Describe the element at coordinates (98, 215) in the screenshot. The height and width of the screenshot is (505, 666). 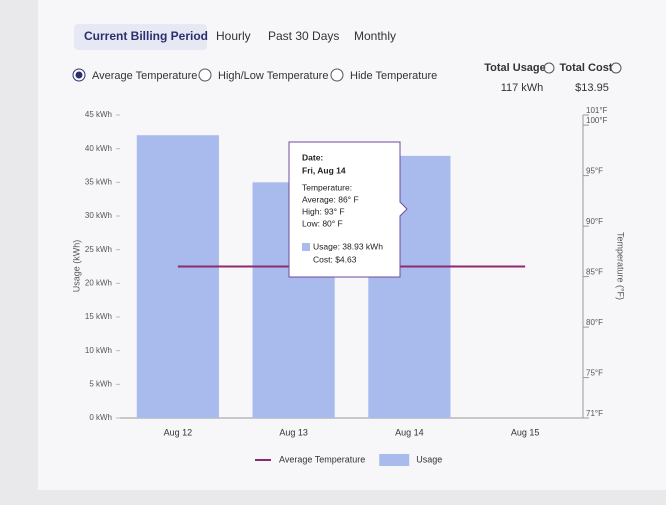
I see `y-tick-label: 30 kWh` at that location.